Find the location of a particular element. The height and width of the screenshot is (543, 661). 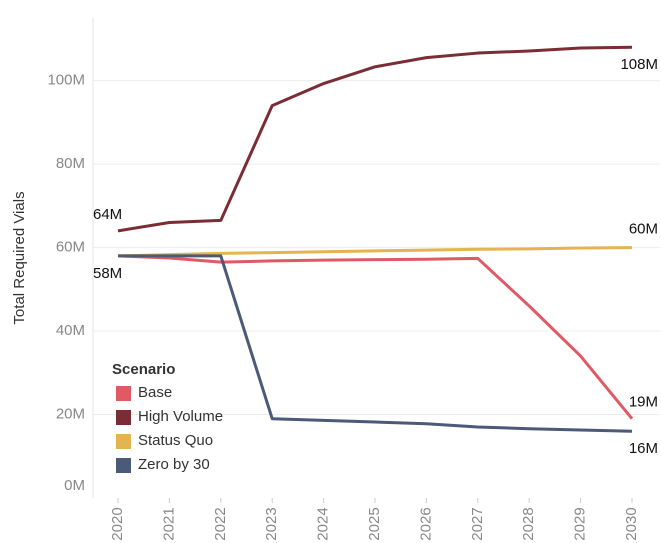

y-tick-label: 60M is located at coordinates (70, 247).